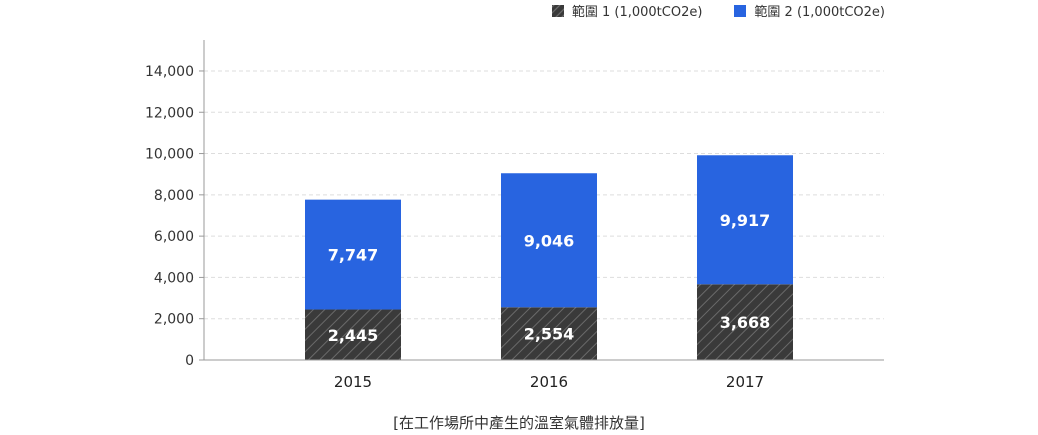 This screenshot has width=1038, height=435. What do you see at coordinates (819, 12) in the screenshot?
I see `legend-label-scope2: 範圍 2 (1,000tCO2e)` at bounding box center [819, 12].